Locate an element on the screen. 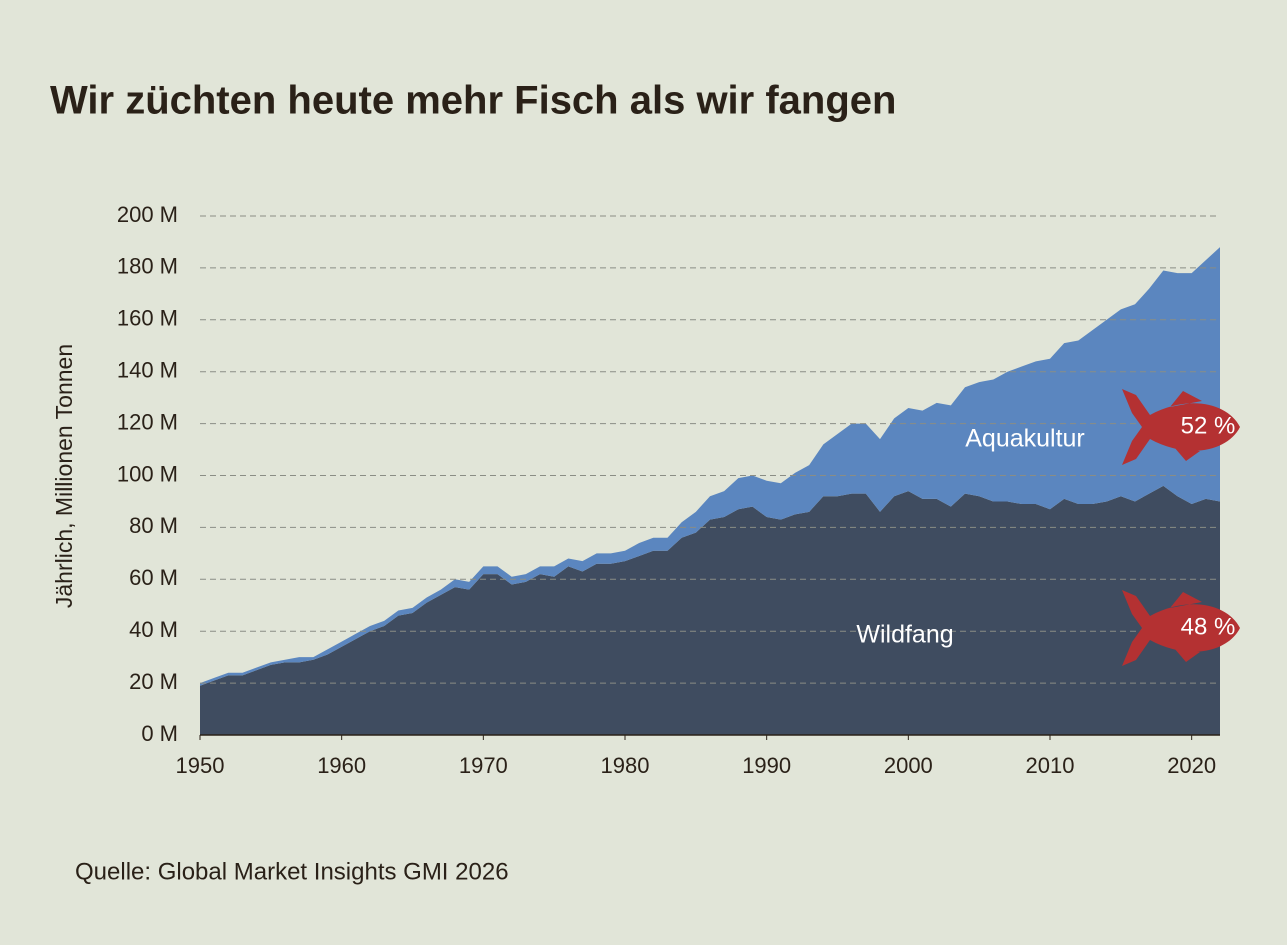 Image resolution: width=1287 pixels, height=945 pixels. y-tick-label: 80 M is located at coordinates (153, 525).